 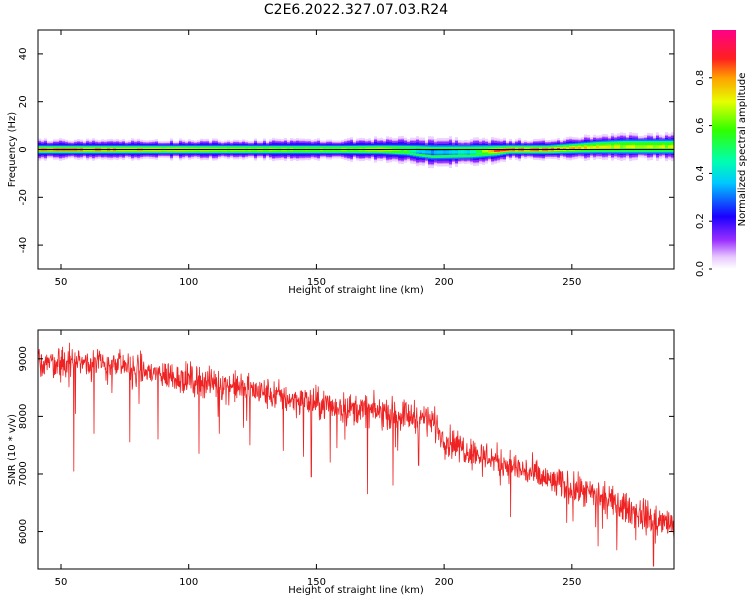 What do you see at coordinates (23, 197) in the screenshot?
I see `y-tick-label: -20` at bounding box center [23, 197].